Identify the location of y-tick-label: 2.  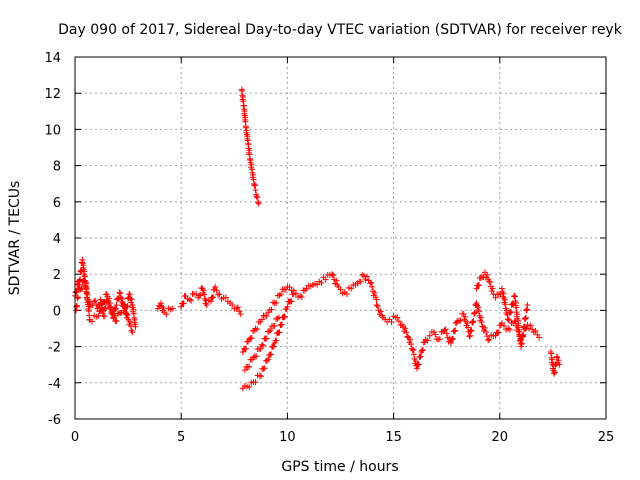
(57, 275).